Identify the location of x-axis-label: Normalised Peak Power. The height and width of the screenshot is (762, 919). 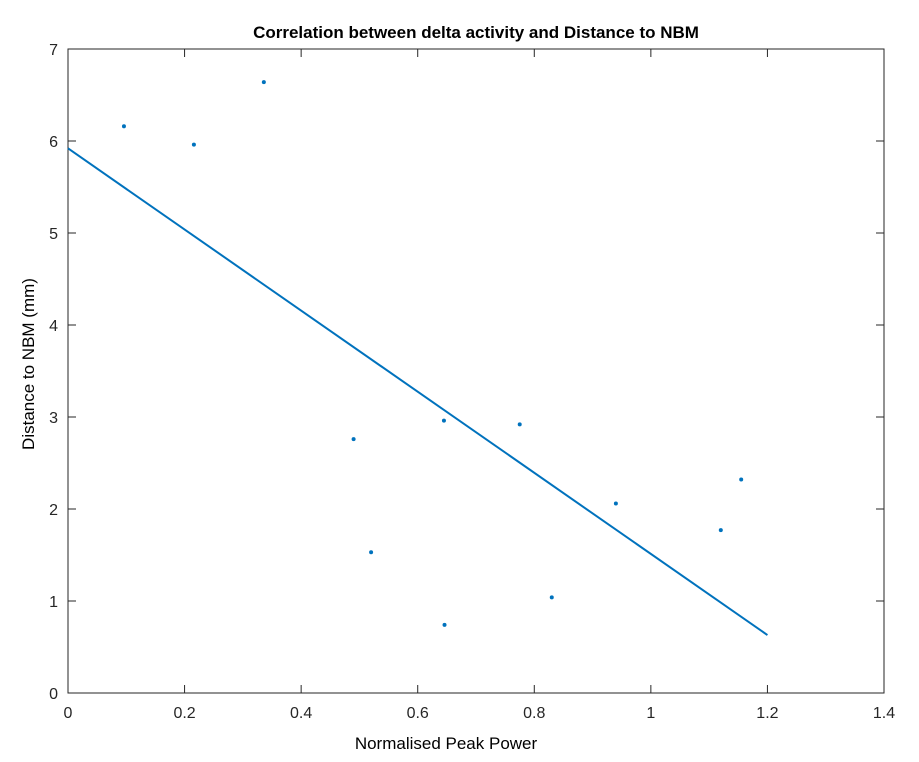
(446, 743).